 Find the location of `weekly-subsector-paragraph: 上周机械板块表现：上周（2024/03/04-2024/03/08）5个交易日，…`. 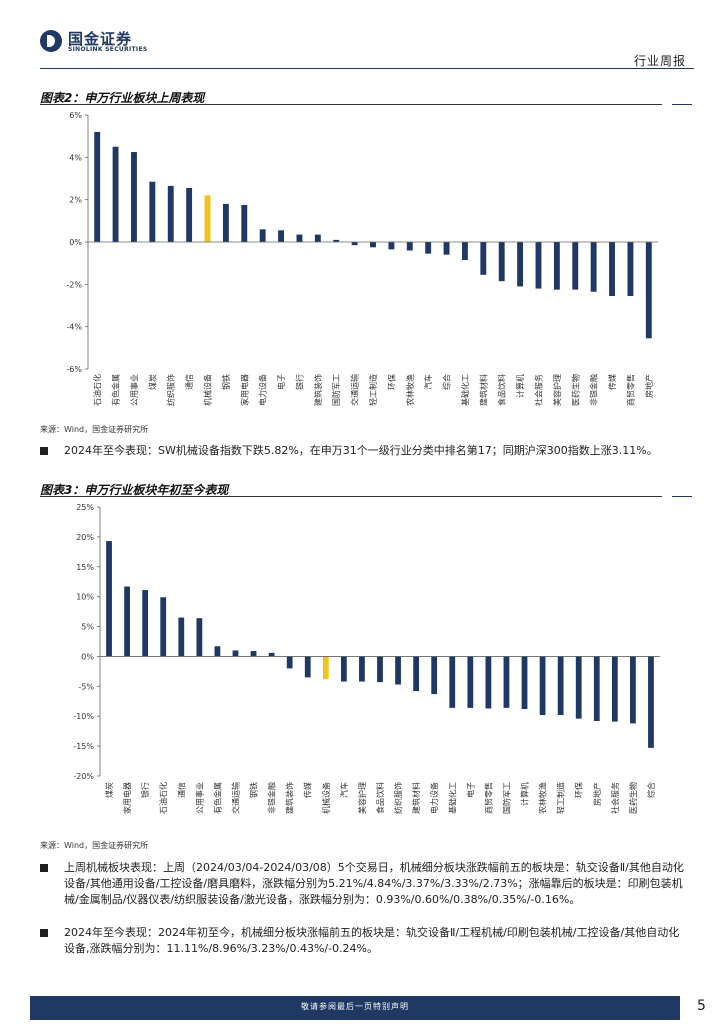

weekly-subsector-paragraph: 上周机械板块表现：上周（2024/03/04-2024/03/08）5个交易日，… is located at coordinates (374, 883).